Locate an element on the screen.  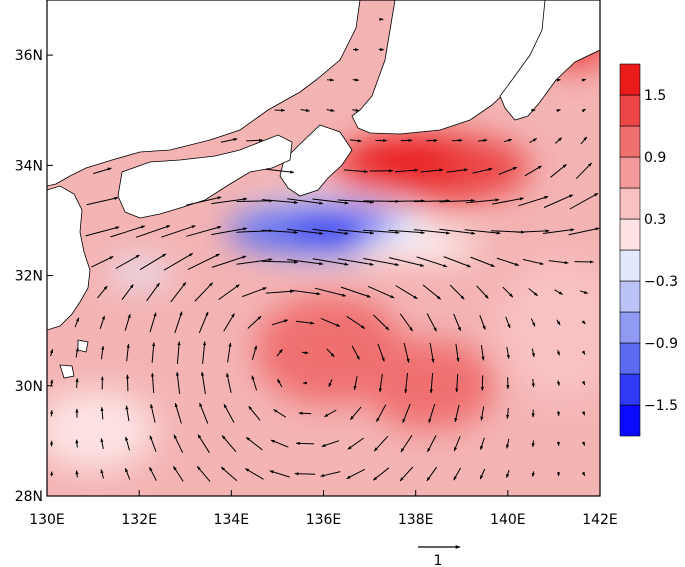
x-tick-label: 140E is located at coordinates (508, 520).